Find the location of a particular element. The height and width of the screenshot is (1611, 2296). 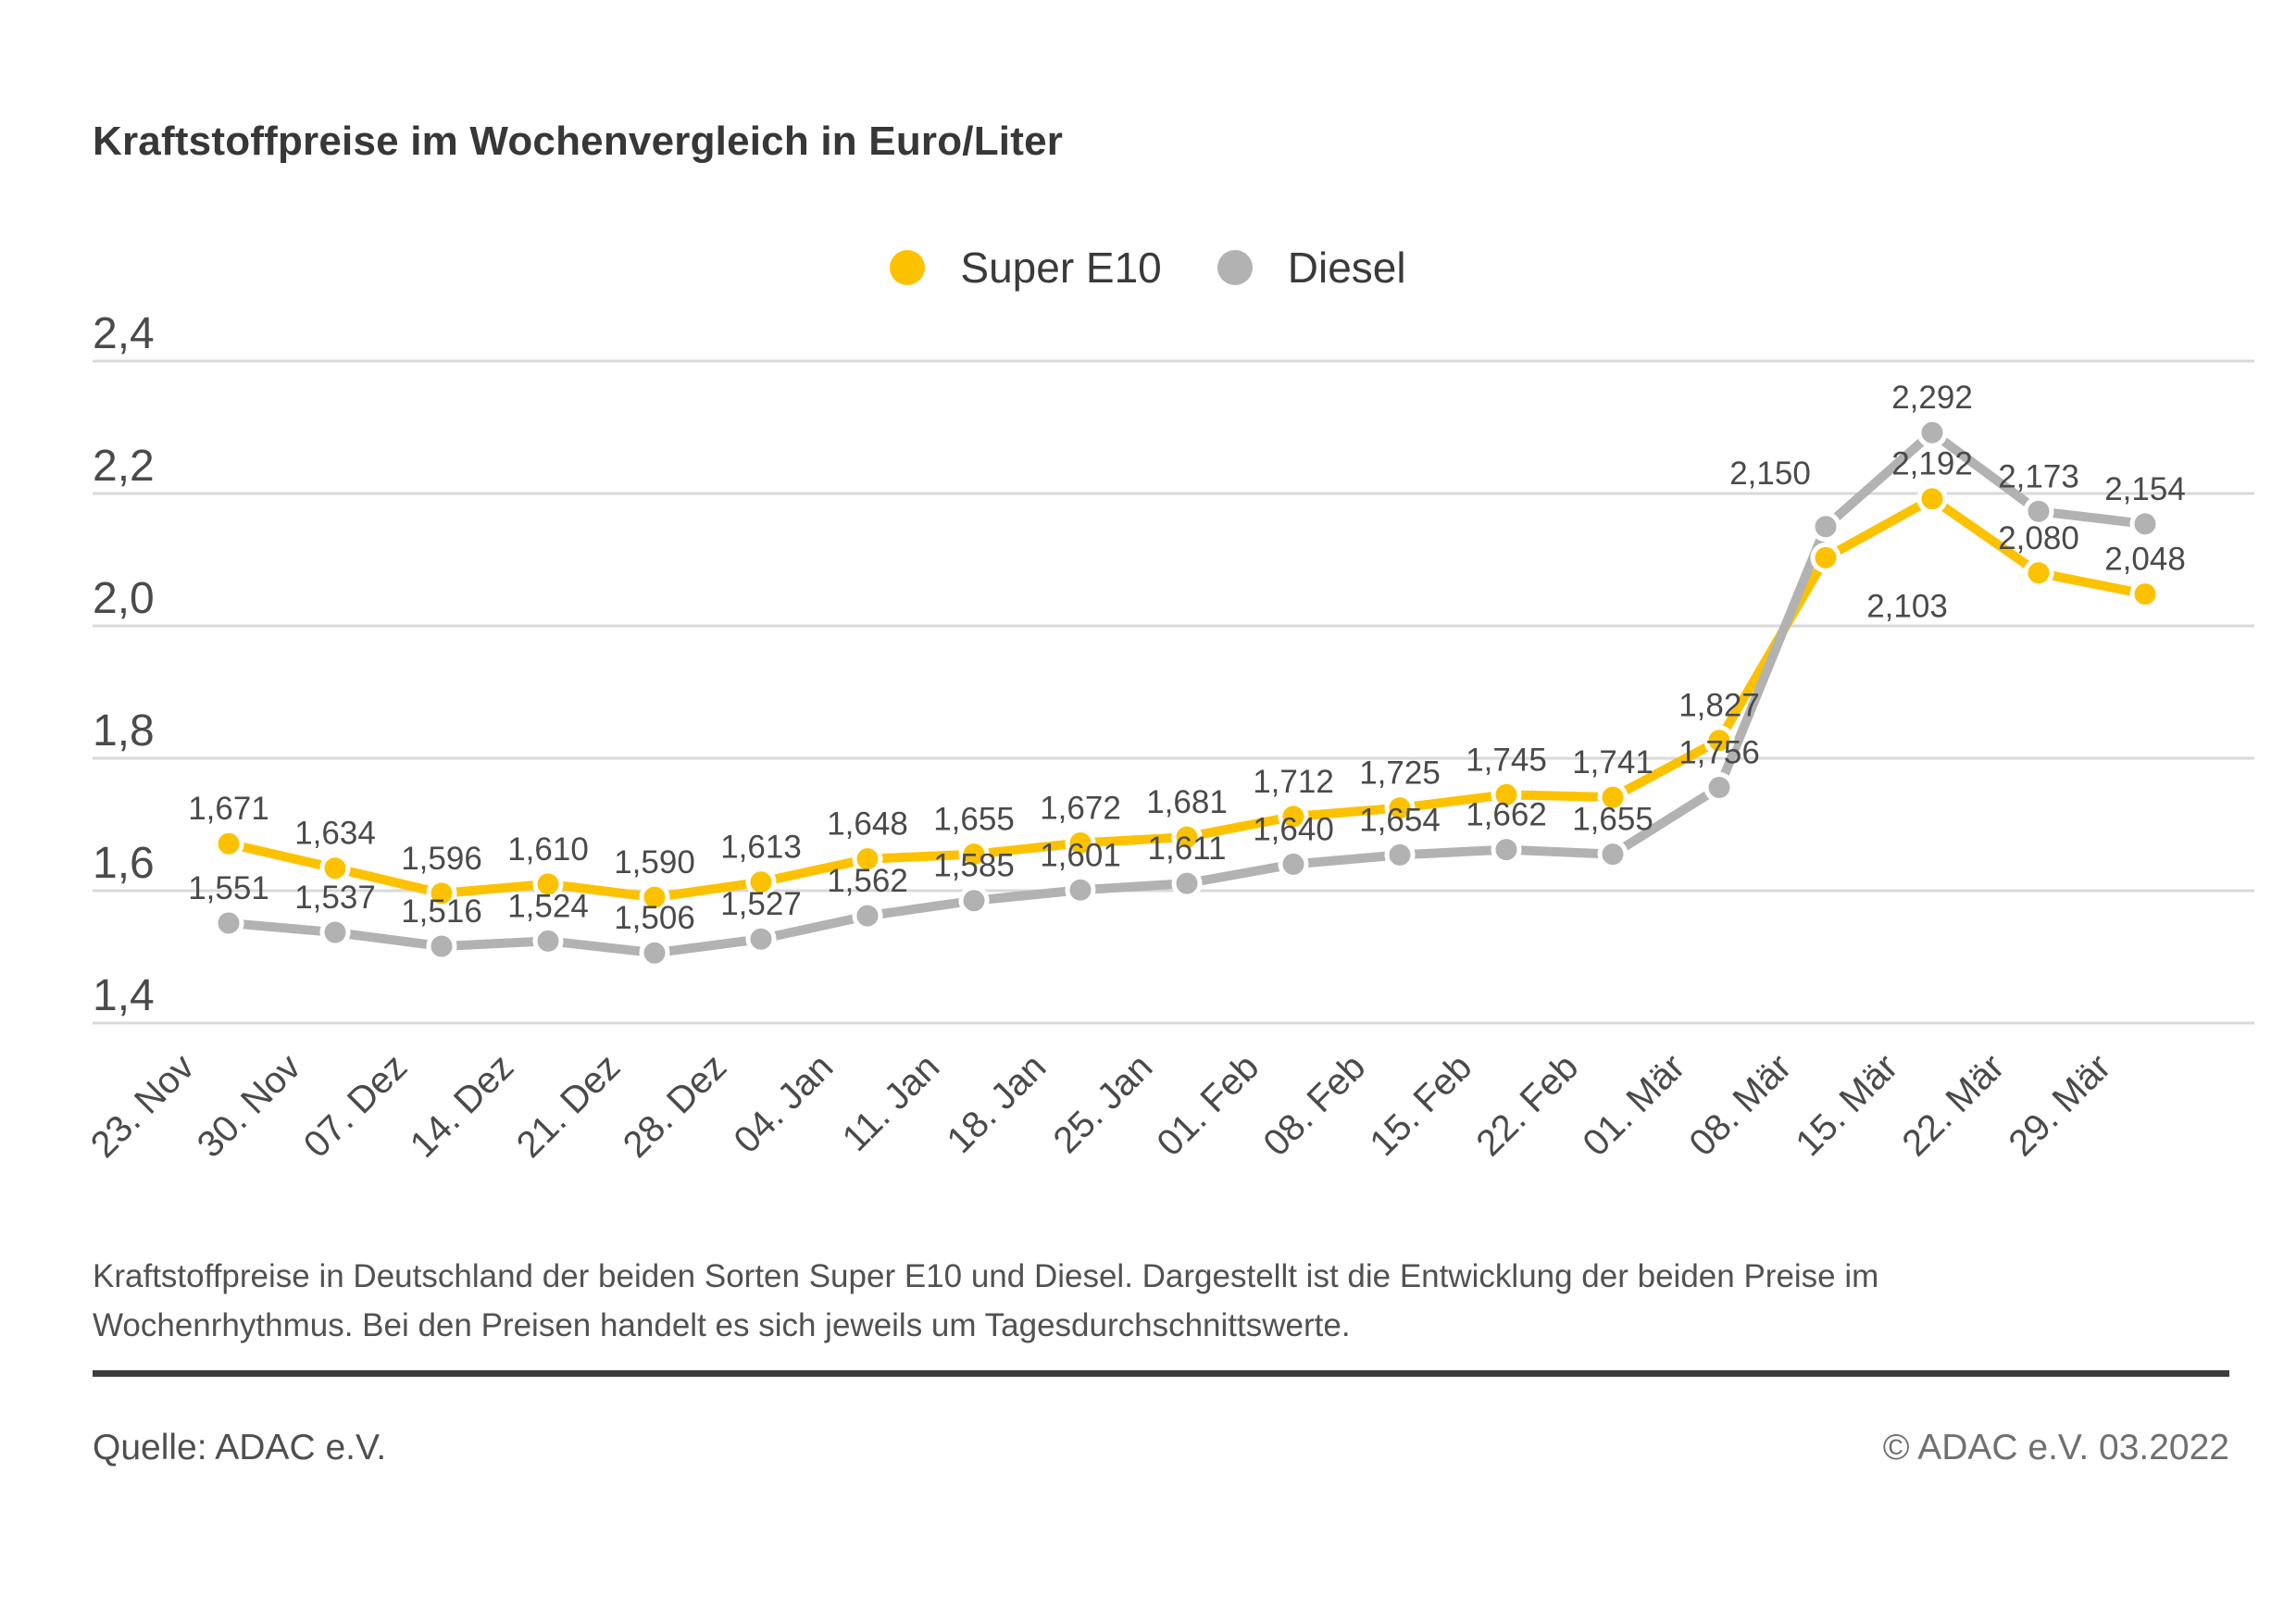

value-label-super-e10: 2,103 is located at coordinates (1907, 606).